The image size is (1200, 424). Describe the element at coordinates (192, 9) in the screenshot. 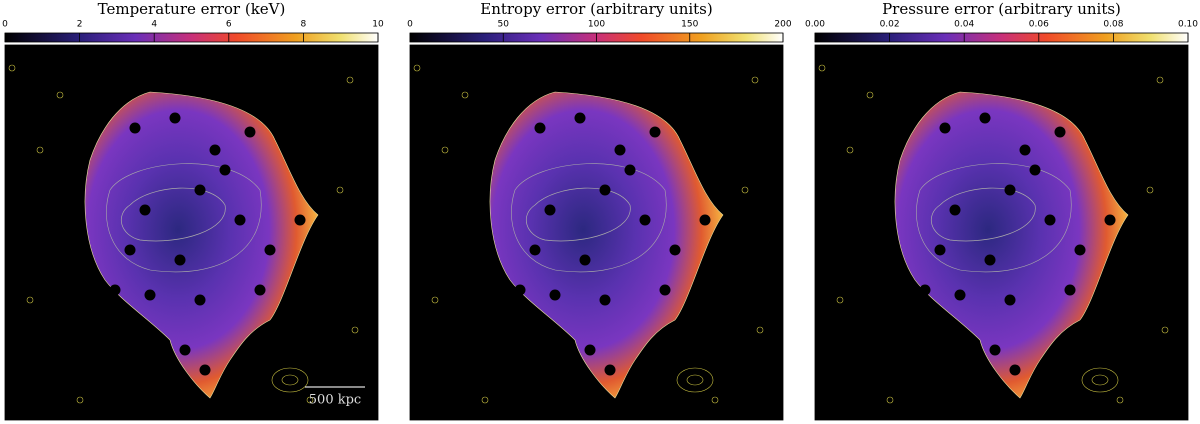

I see `panel-title: Temperature error (keV)` at that location.